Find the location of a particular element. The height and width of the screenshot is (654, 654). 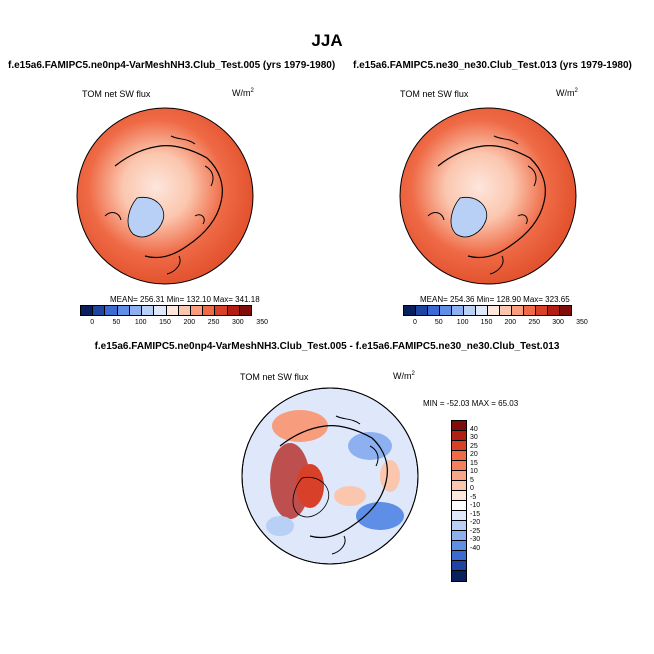

colorbar-tick-label: 20 is located at coordinates (474, 454).